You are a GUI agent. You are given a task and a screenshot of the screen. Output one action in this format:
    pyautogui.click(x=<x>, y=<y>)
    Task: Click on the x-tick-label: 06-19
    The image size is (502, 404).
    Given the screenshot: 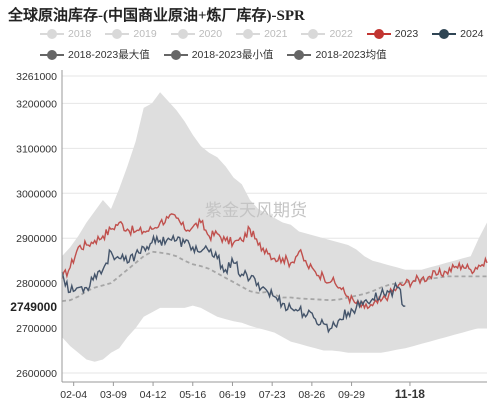 What is the action you would take?
    pyautogui.click(x=232, y=395)
    